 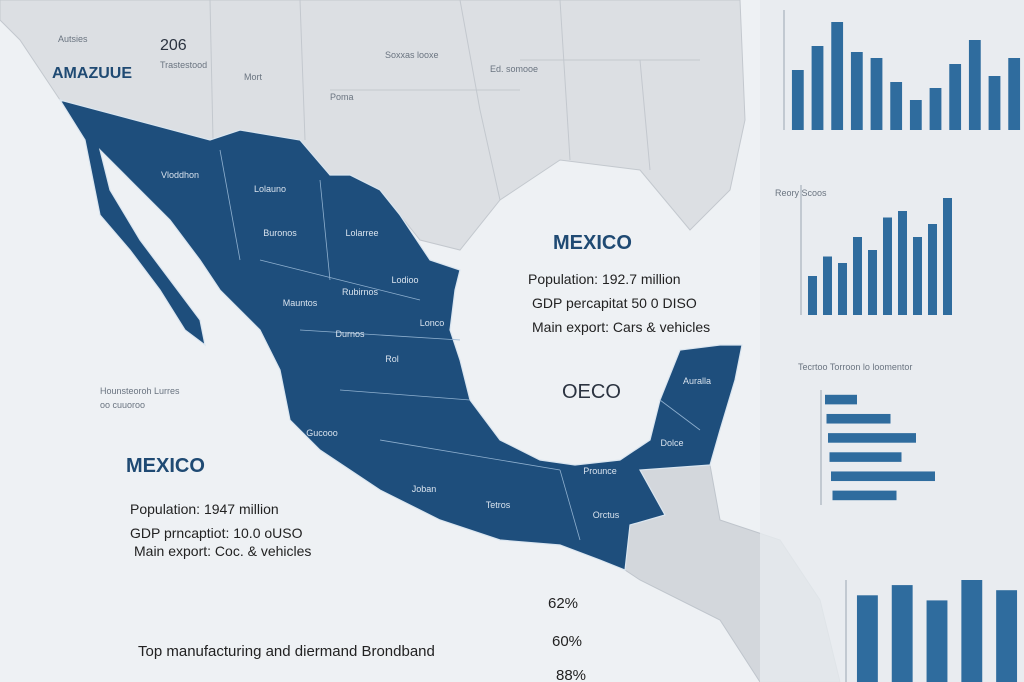 What do you see at coordinates (671, 443) in the screenshot?
I see `state-label: Dolce` at bounding box center [671, 443].